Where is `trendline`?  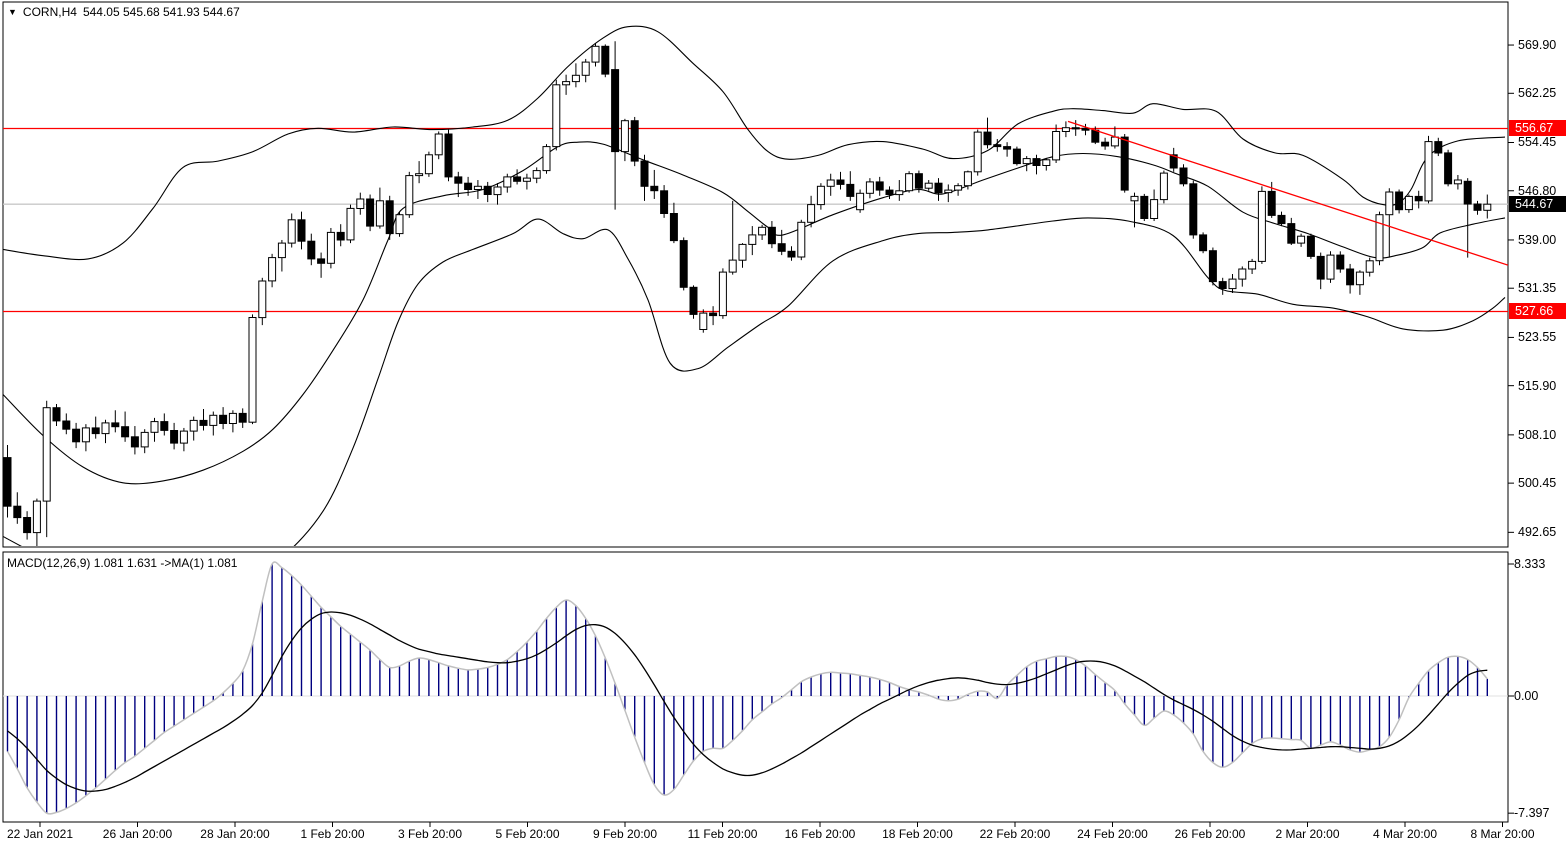
trendline is located at coordinates (1287, 193).